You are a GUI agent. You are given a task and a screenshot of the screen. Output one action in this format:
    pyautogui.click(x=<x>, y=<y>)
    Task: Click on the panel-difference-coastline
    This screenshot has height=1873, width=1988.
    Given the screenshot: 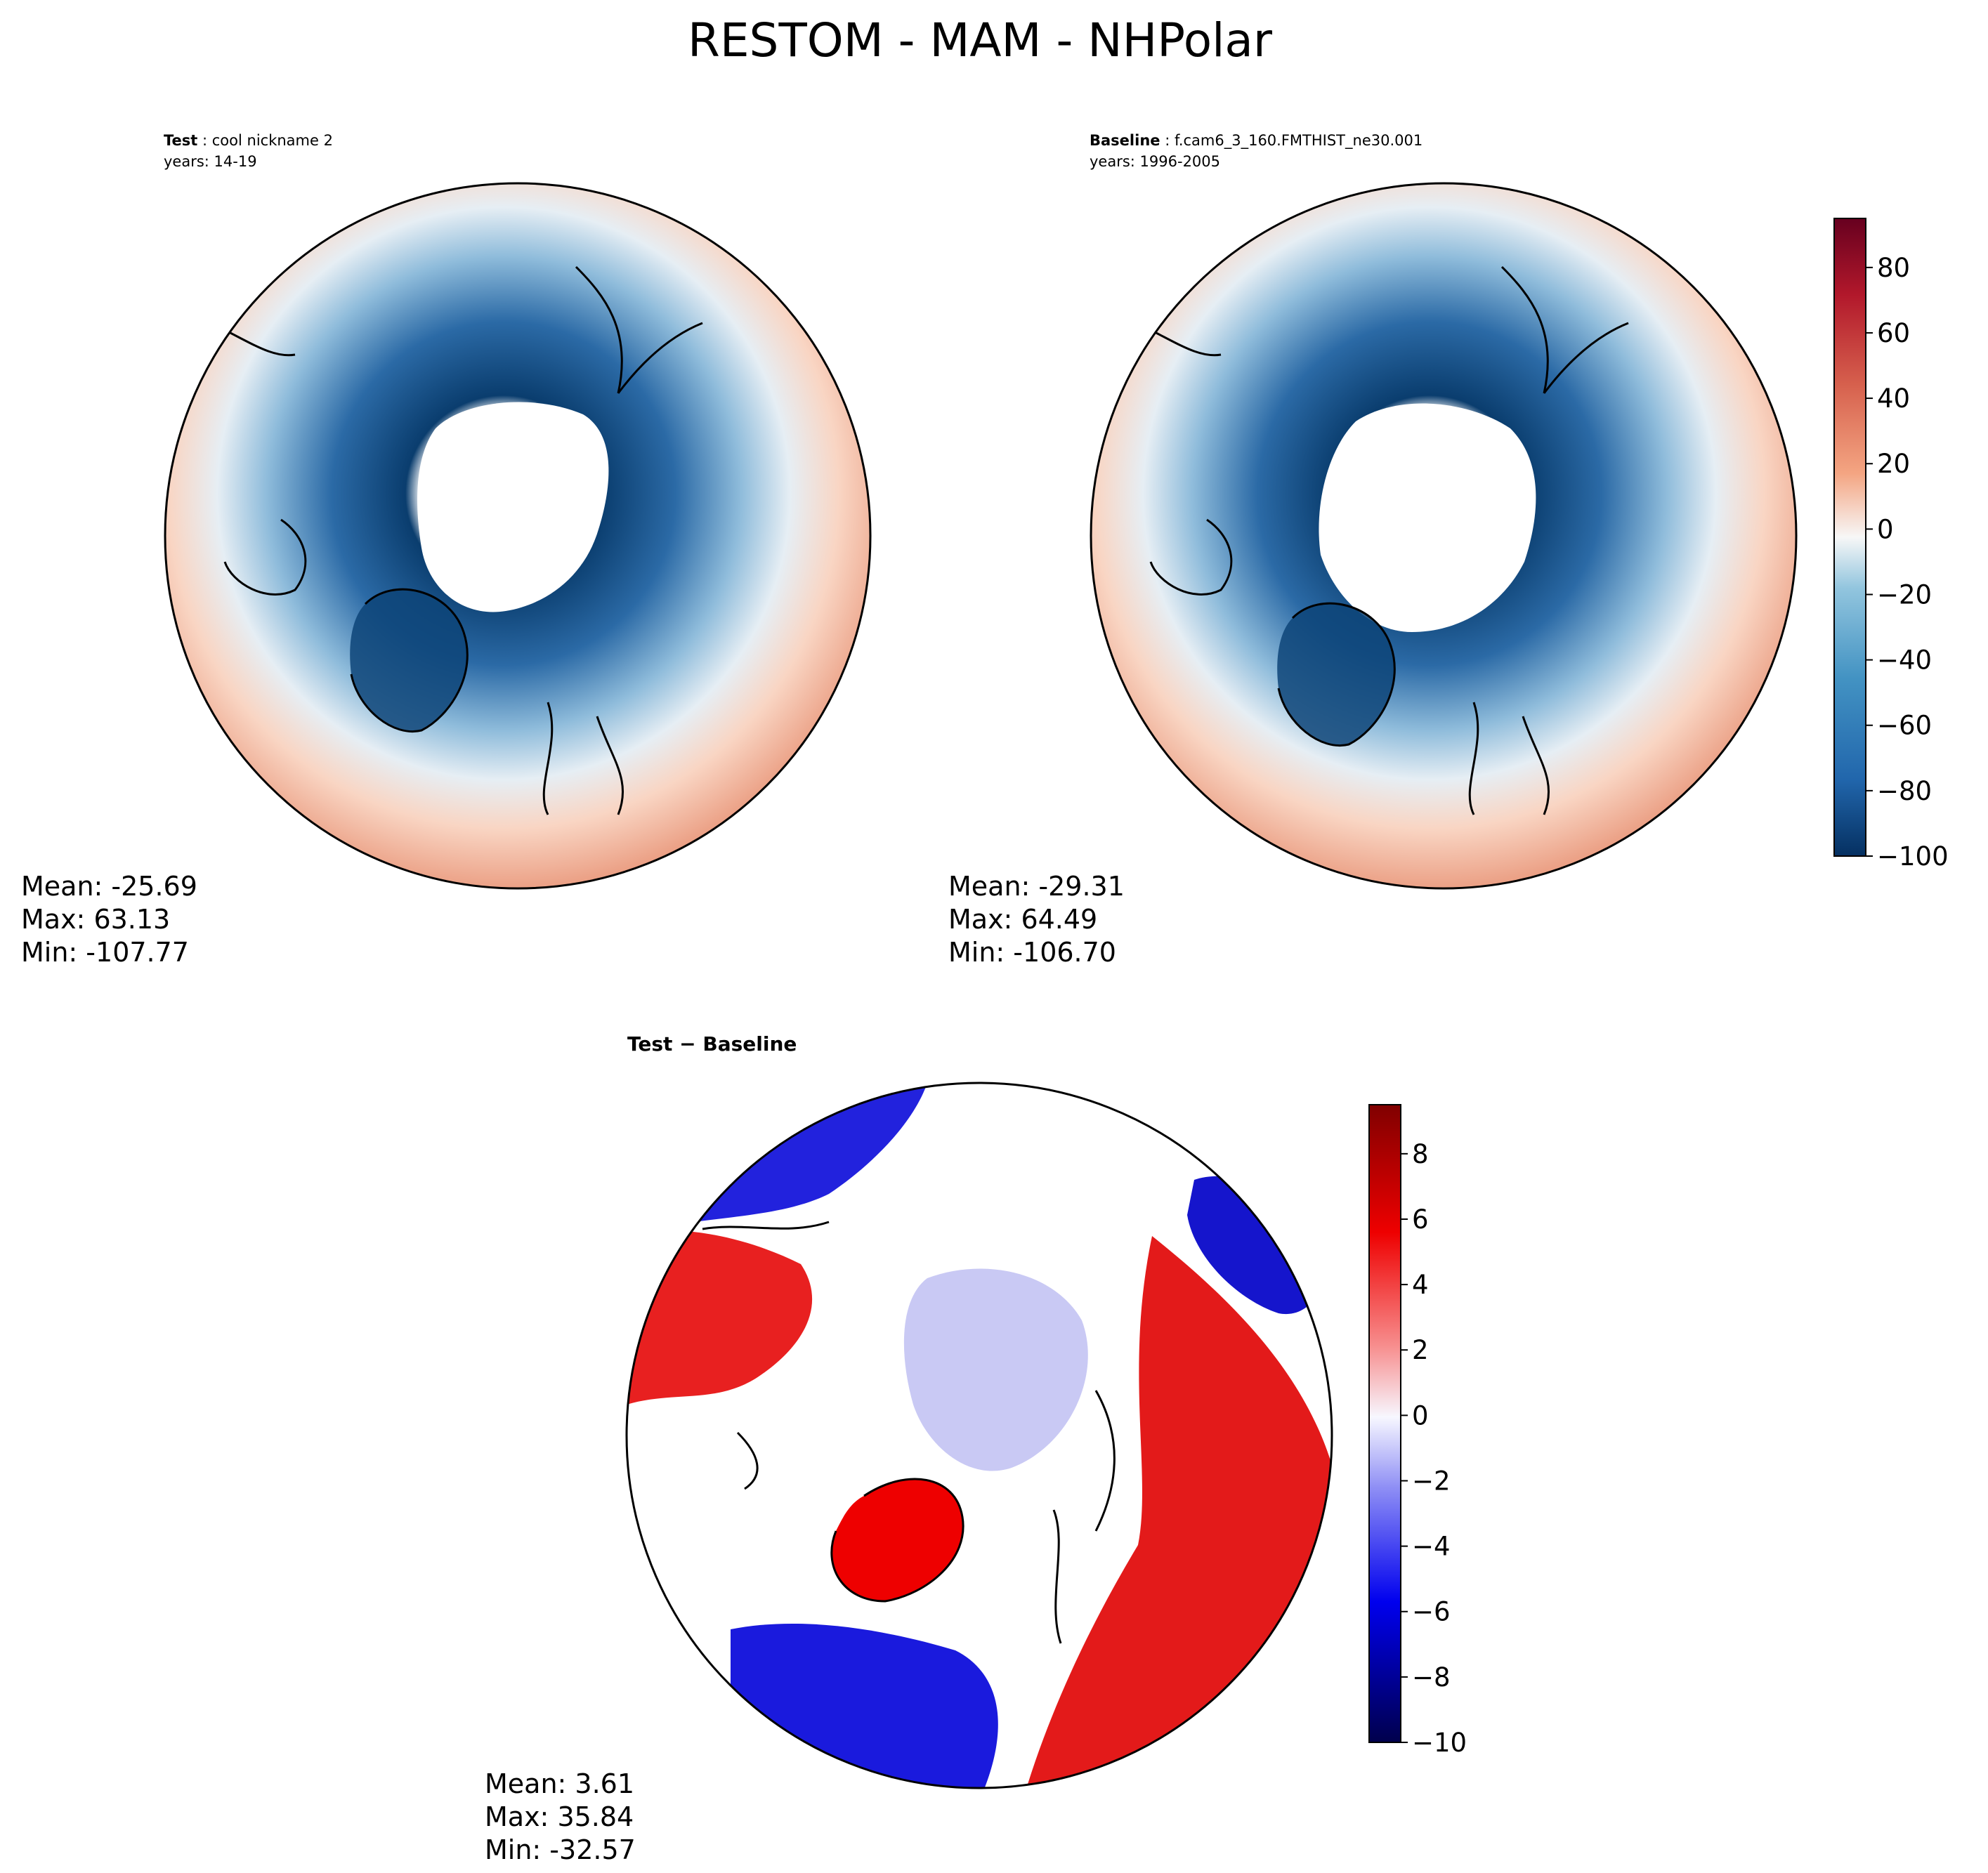 What is the action you would take?
    pyautogui.click(x=909, y=1432)
    